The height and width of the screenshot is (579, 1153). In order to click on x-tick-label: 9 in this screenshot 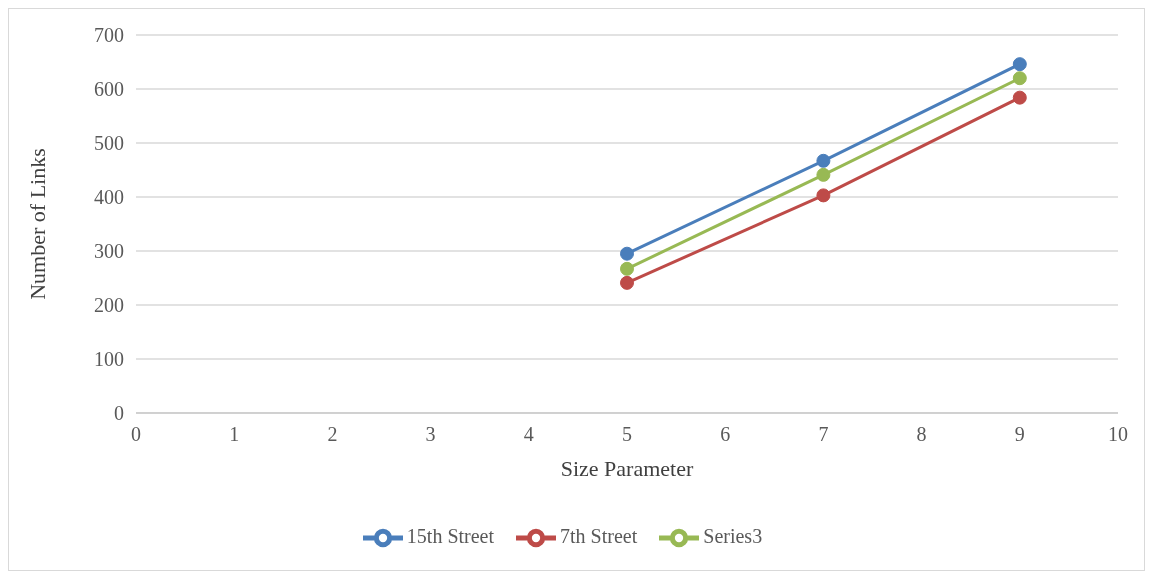, I will do `click(1019, 434)`.